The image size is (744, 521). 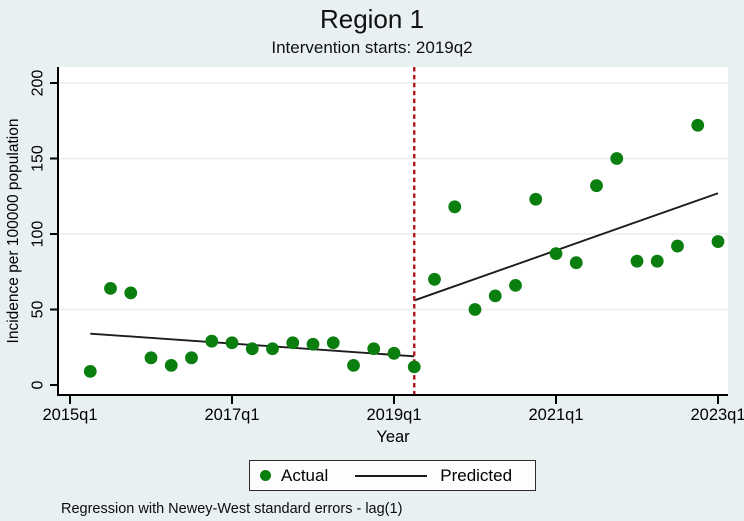 What do you see at coordinates (13, 231) in the screenshot?
I see `y-axis-title: Incidence per 100000 population` at bounding box center [13, 231].